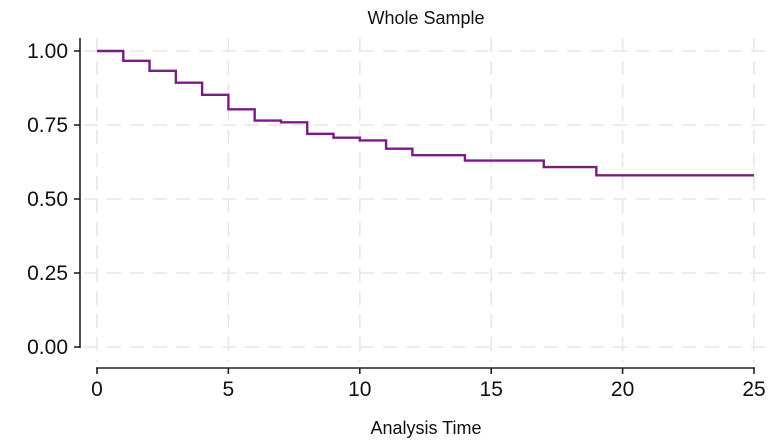 The image size is (771, 443). Describe the element at coordinates (425, 18) in the screenshot. I see `chart-title: Whole Sample` at that location.